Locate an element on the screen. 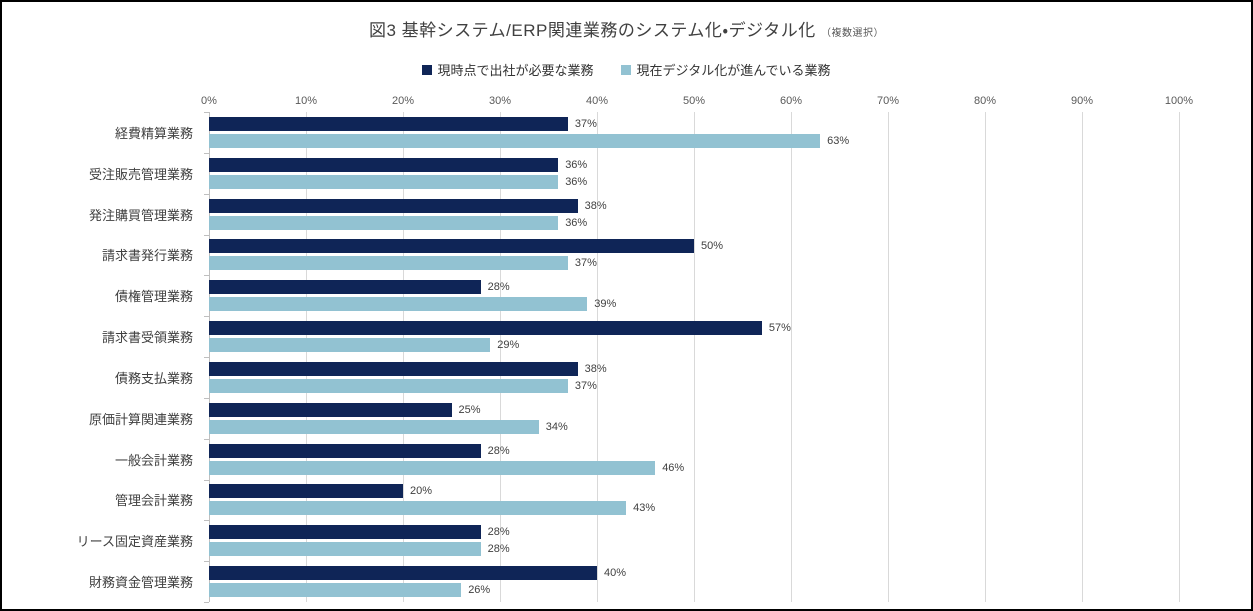  x-axis-tick-label: 80% is located at coordinates (985, 101).